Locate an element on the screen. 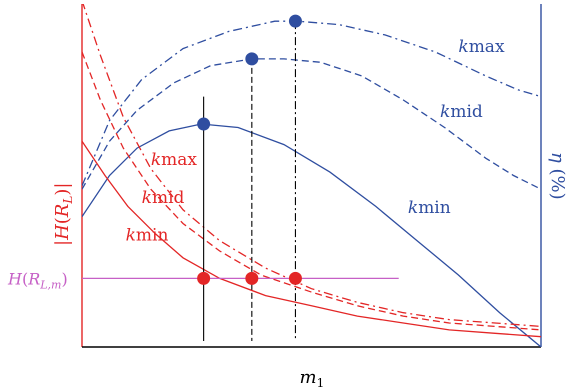 The image size is (569, 389). x-axis-label: m1 is located at coordinates (312, 378).